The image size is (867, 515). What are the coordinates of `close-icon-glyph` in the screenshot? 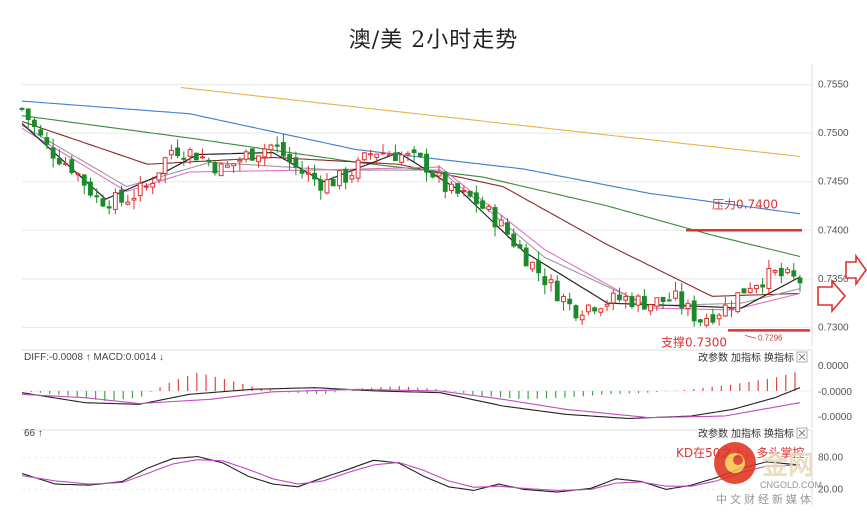 It's located at (802, 433).